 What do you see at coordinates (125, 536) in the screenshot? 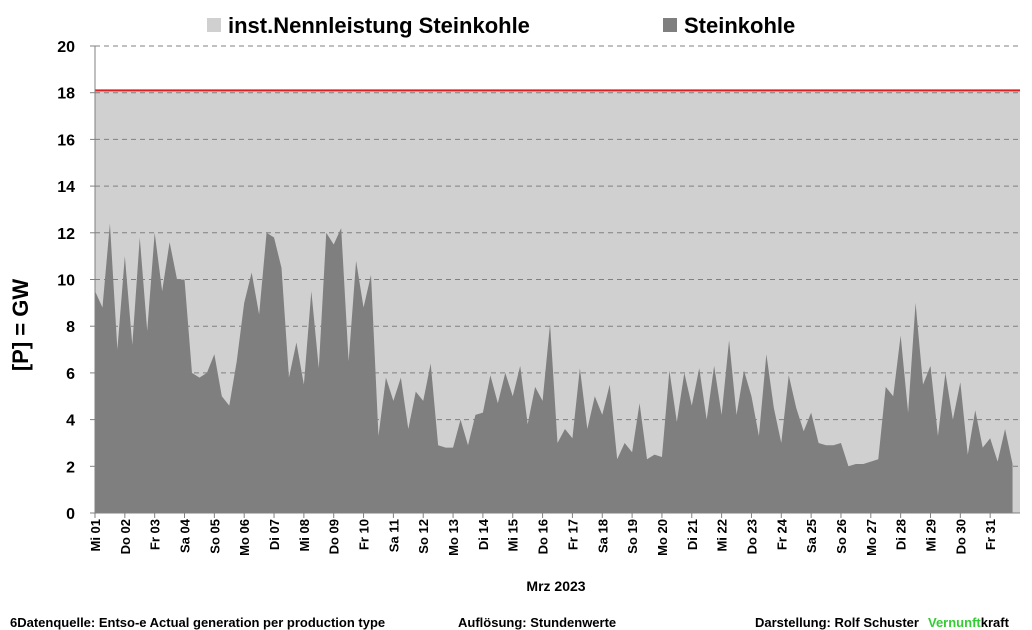
I see `x-tick-label: Do 02` at bounding box center [125, 536].